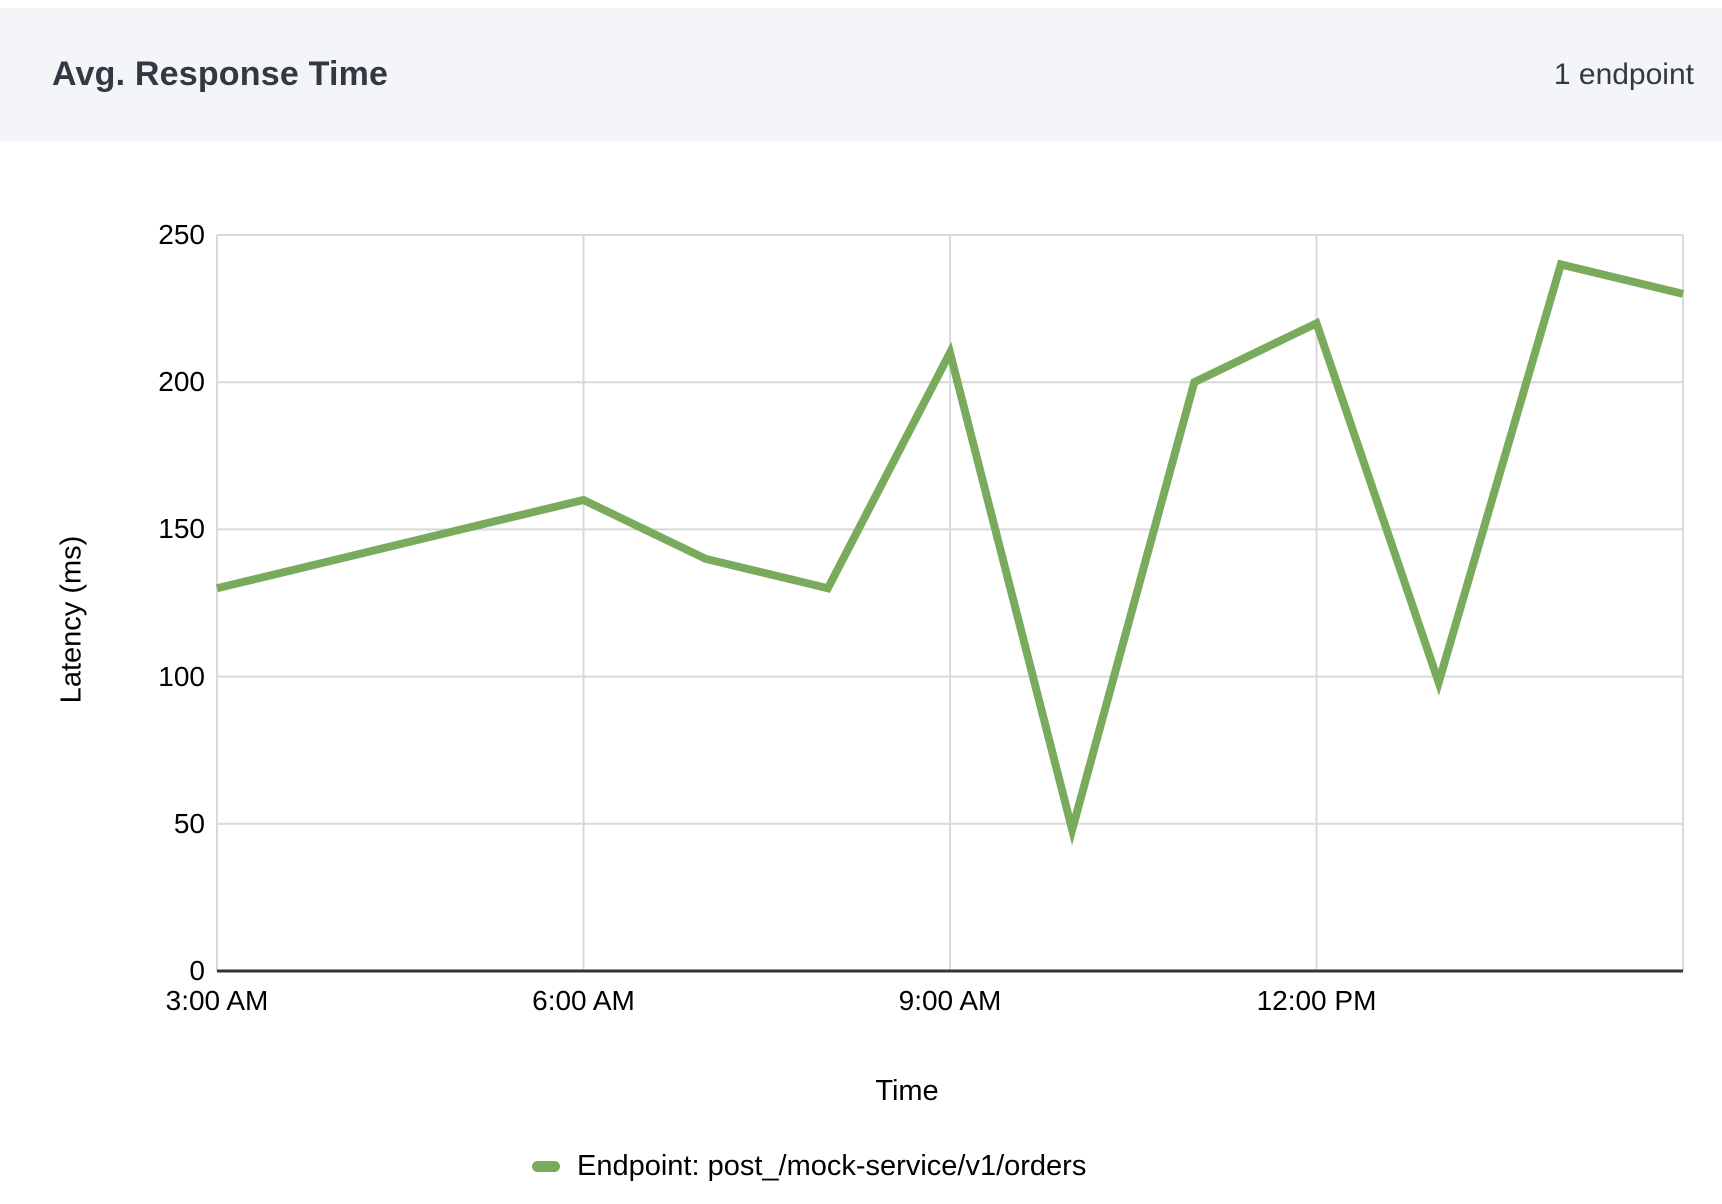  I want to click on y-tick-label: 100, so click(181, 676).